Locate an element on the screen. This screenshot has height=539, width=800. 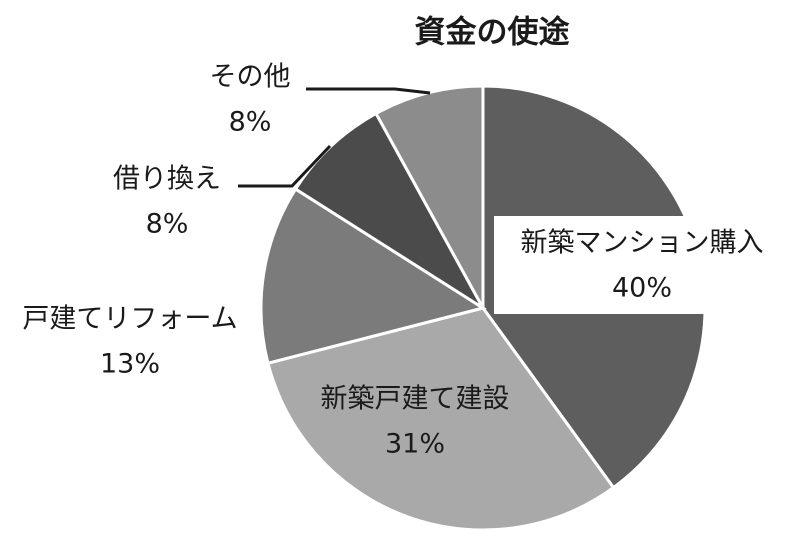
chart-title: 資金の使途 is located at coordinates (492, 33).